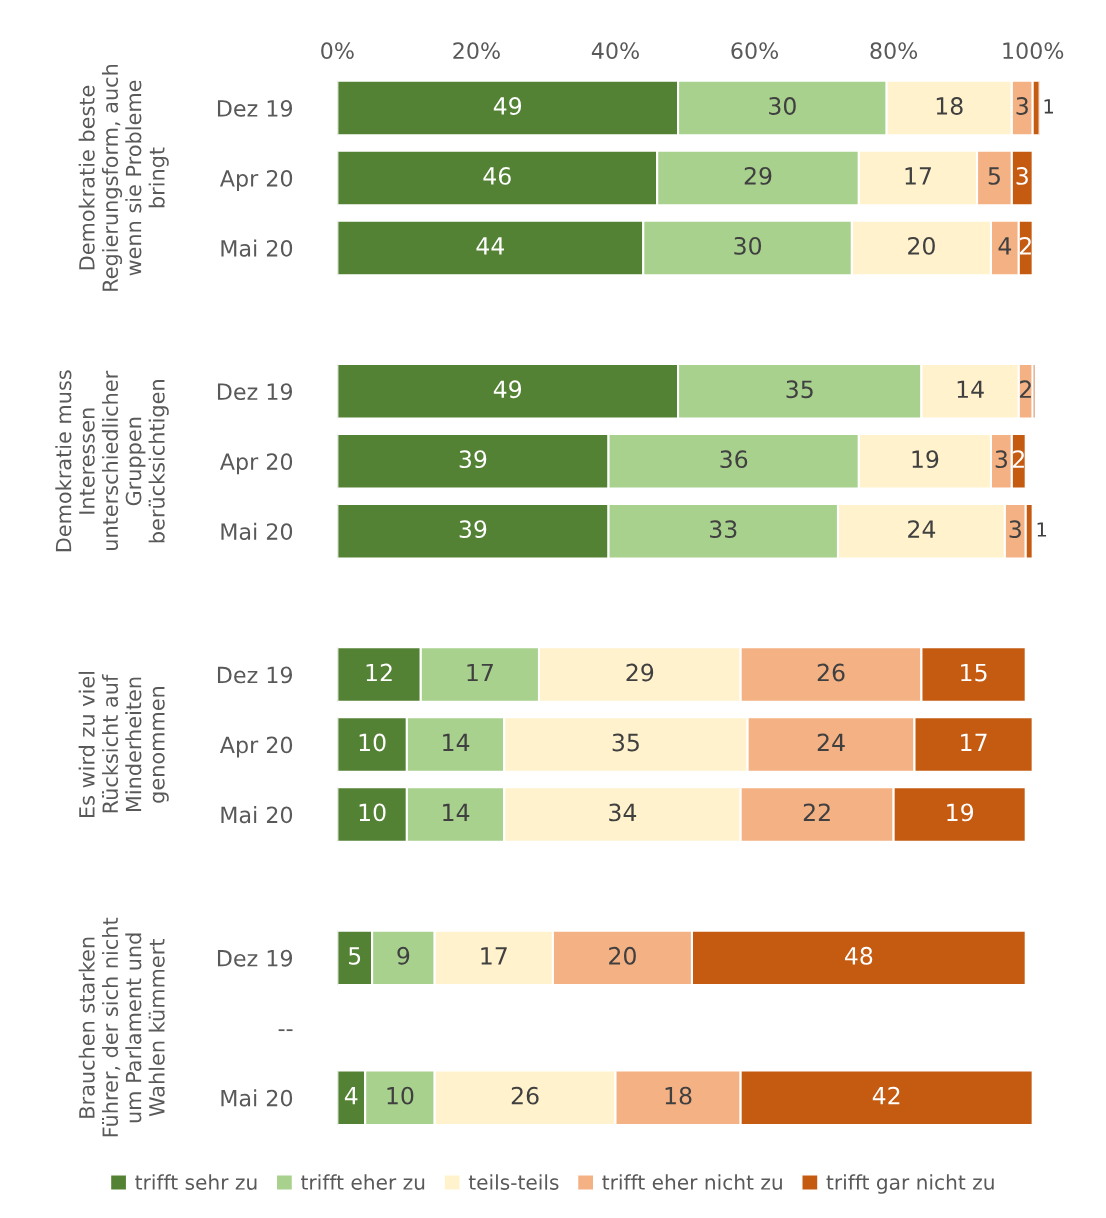 The image size is (1106, 1218). Describe the element at coordinates (379, 672) in the screenshot. I see `data-label: 12` at that location.